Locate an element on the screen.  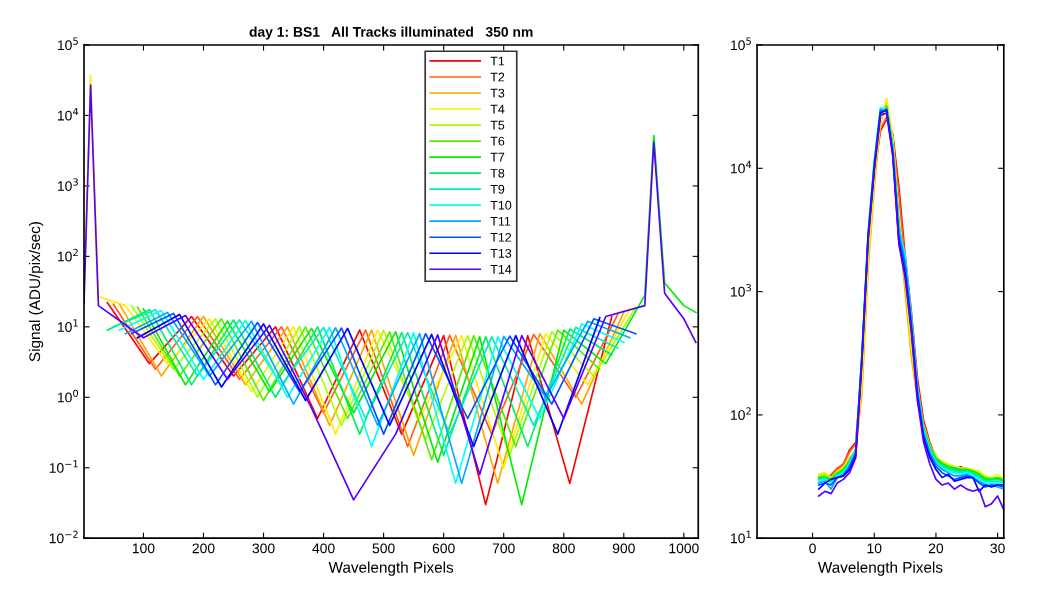
x-tick-label: 800 is located at coordinates (563, 548).